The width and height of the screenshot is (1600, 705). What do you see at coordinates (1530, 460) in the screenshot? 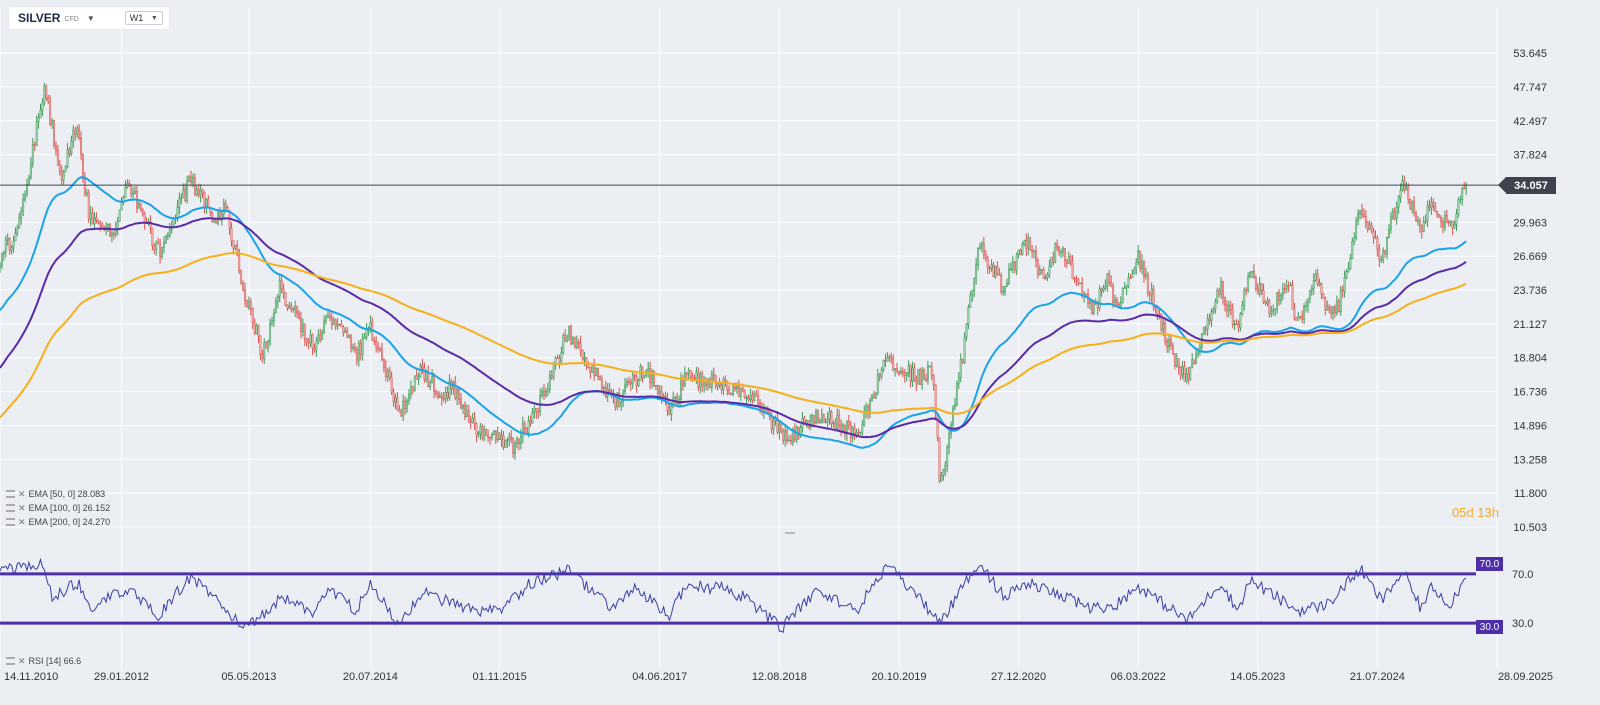
I see `y-tick-label: 13.258` at bounding box center [1530, 460].